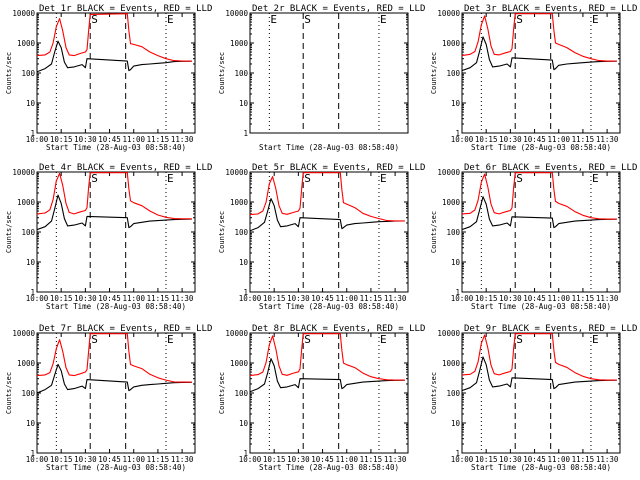 This screenshot has height=480, width=640. What do you see at coordinates (338, 168) in the screenshot?
I see `chart-title: Det 5r BLACK = Events, RED = LLD` at bounding box center [338, 168].